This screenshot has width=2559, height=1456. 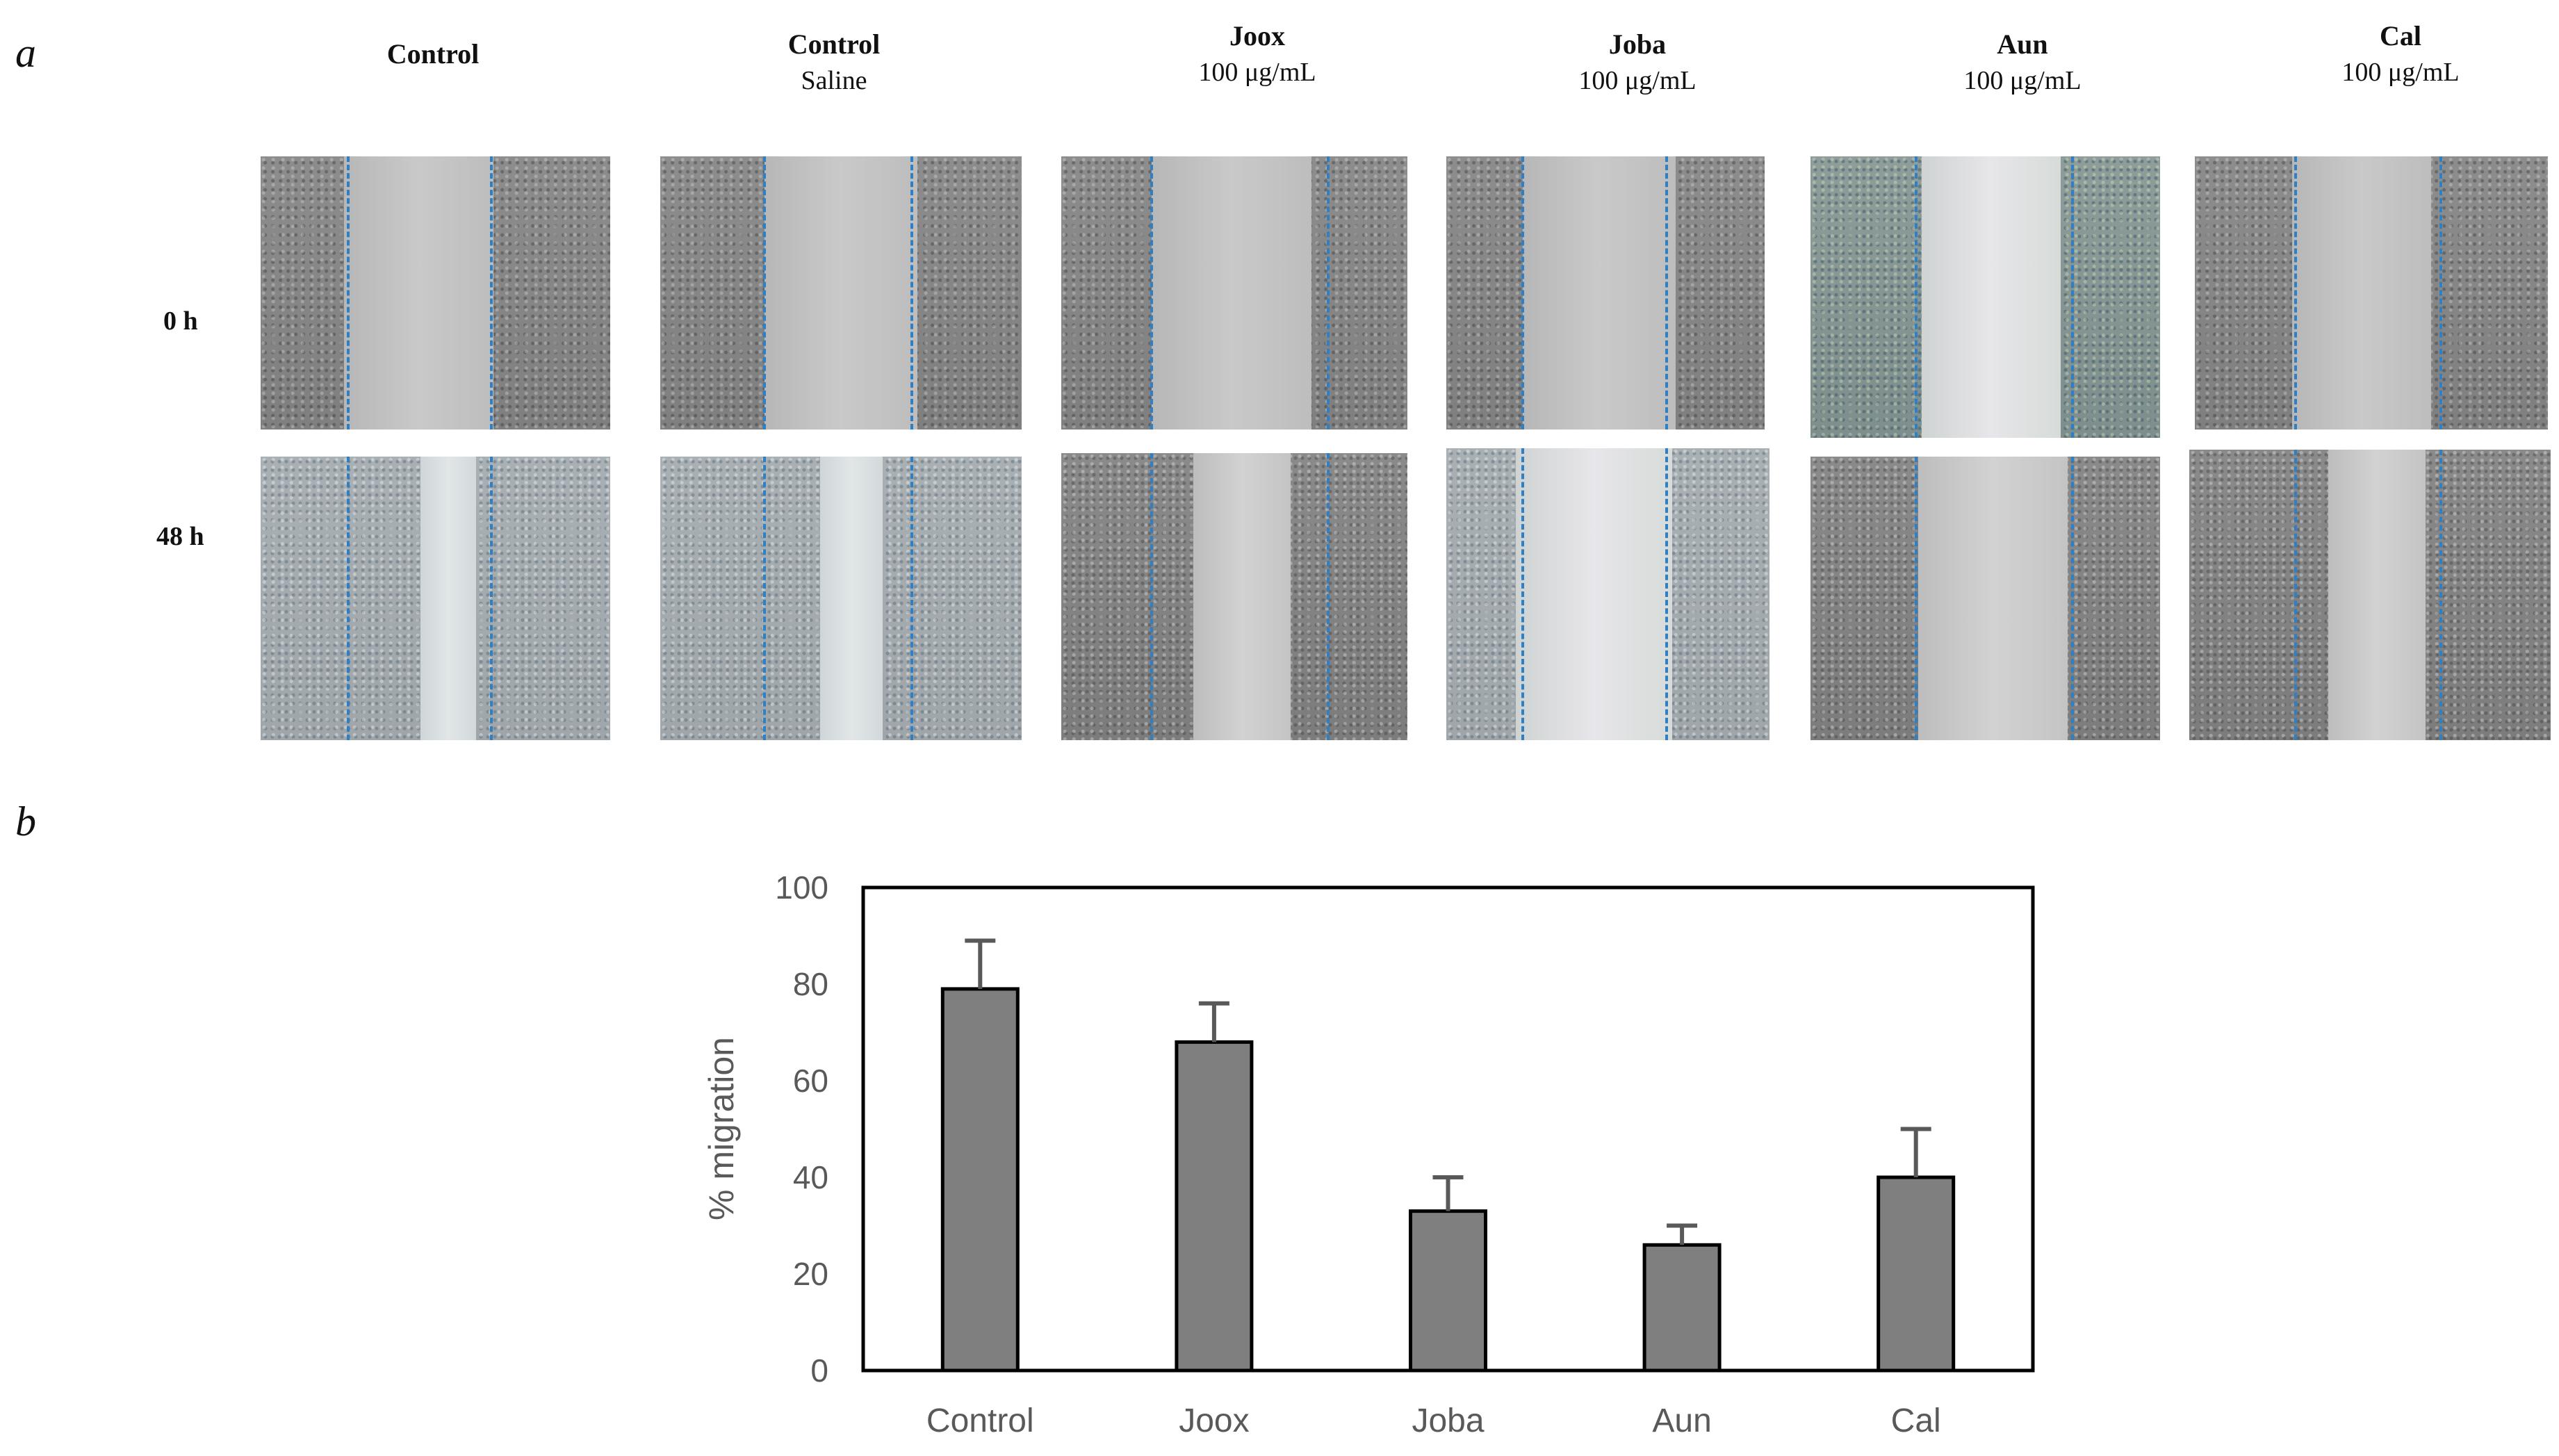 What do you see at coordinates (810, 984) in the screenshot?
I see `y-tick-label: 80` at bounding box center [810, 984].